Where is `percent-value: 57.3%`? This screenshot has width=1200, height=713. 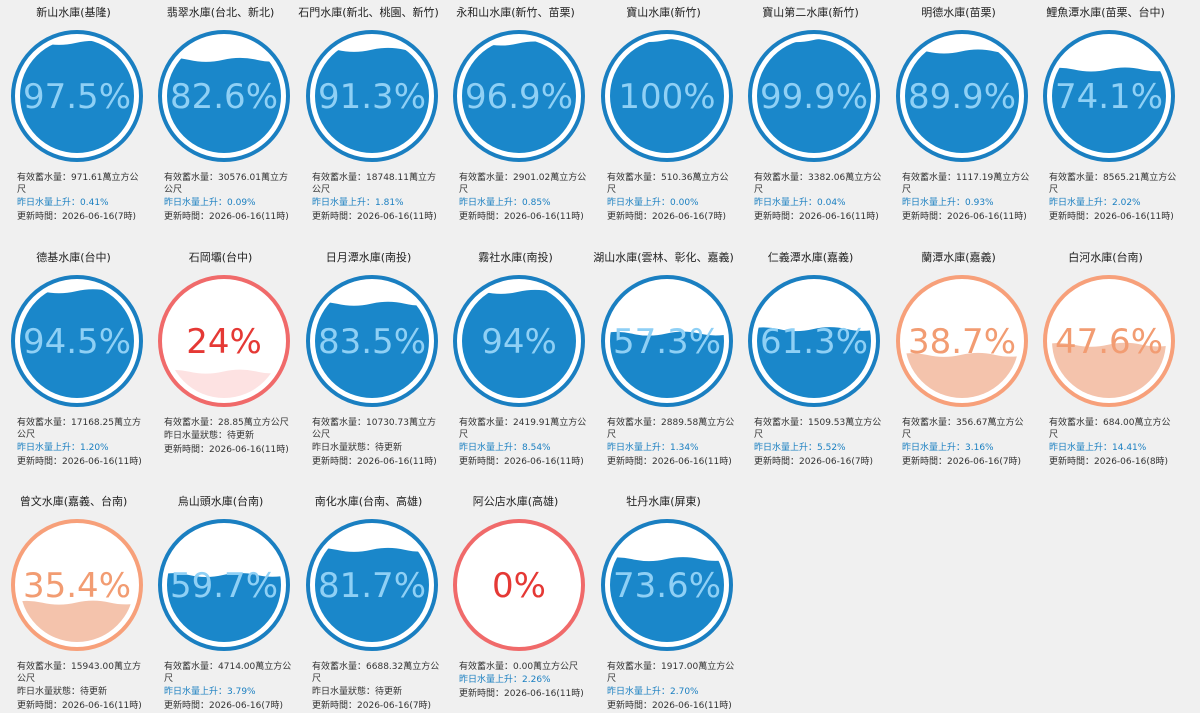 percent-value: 57.3% is located at coordinates (667, 342).